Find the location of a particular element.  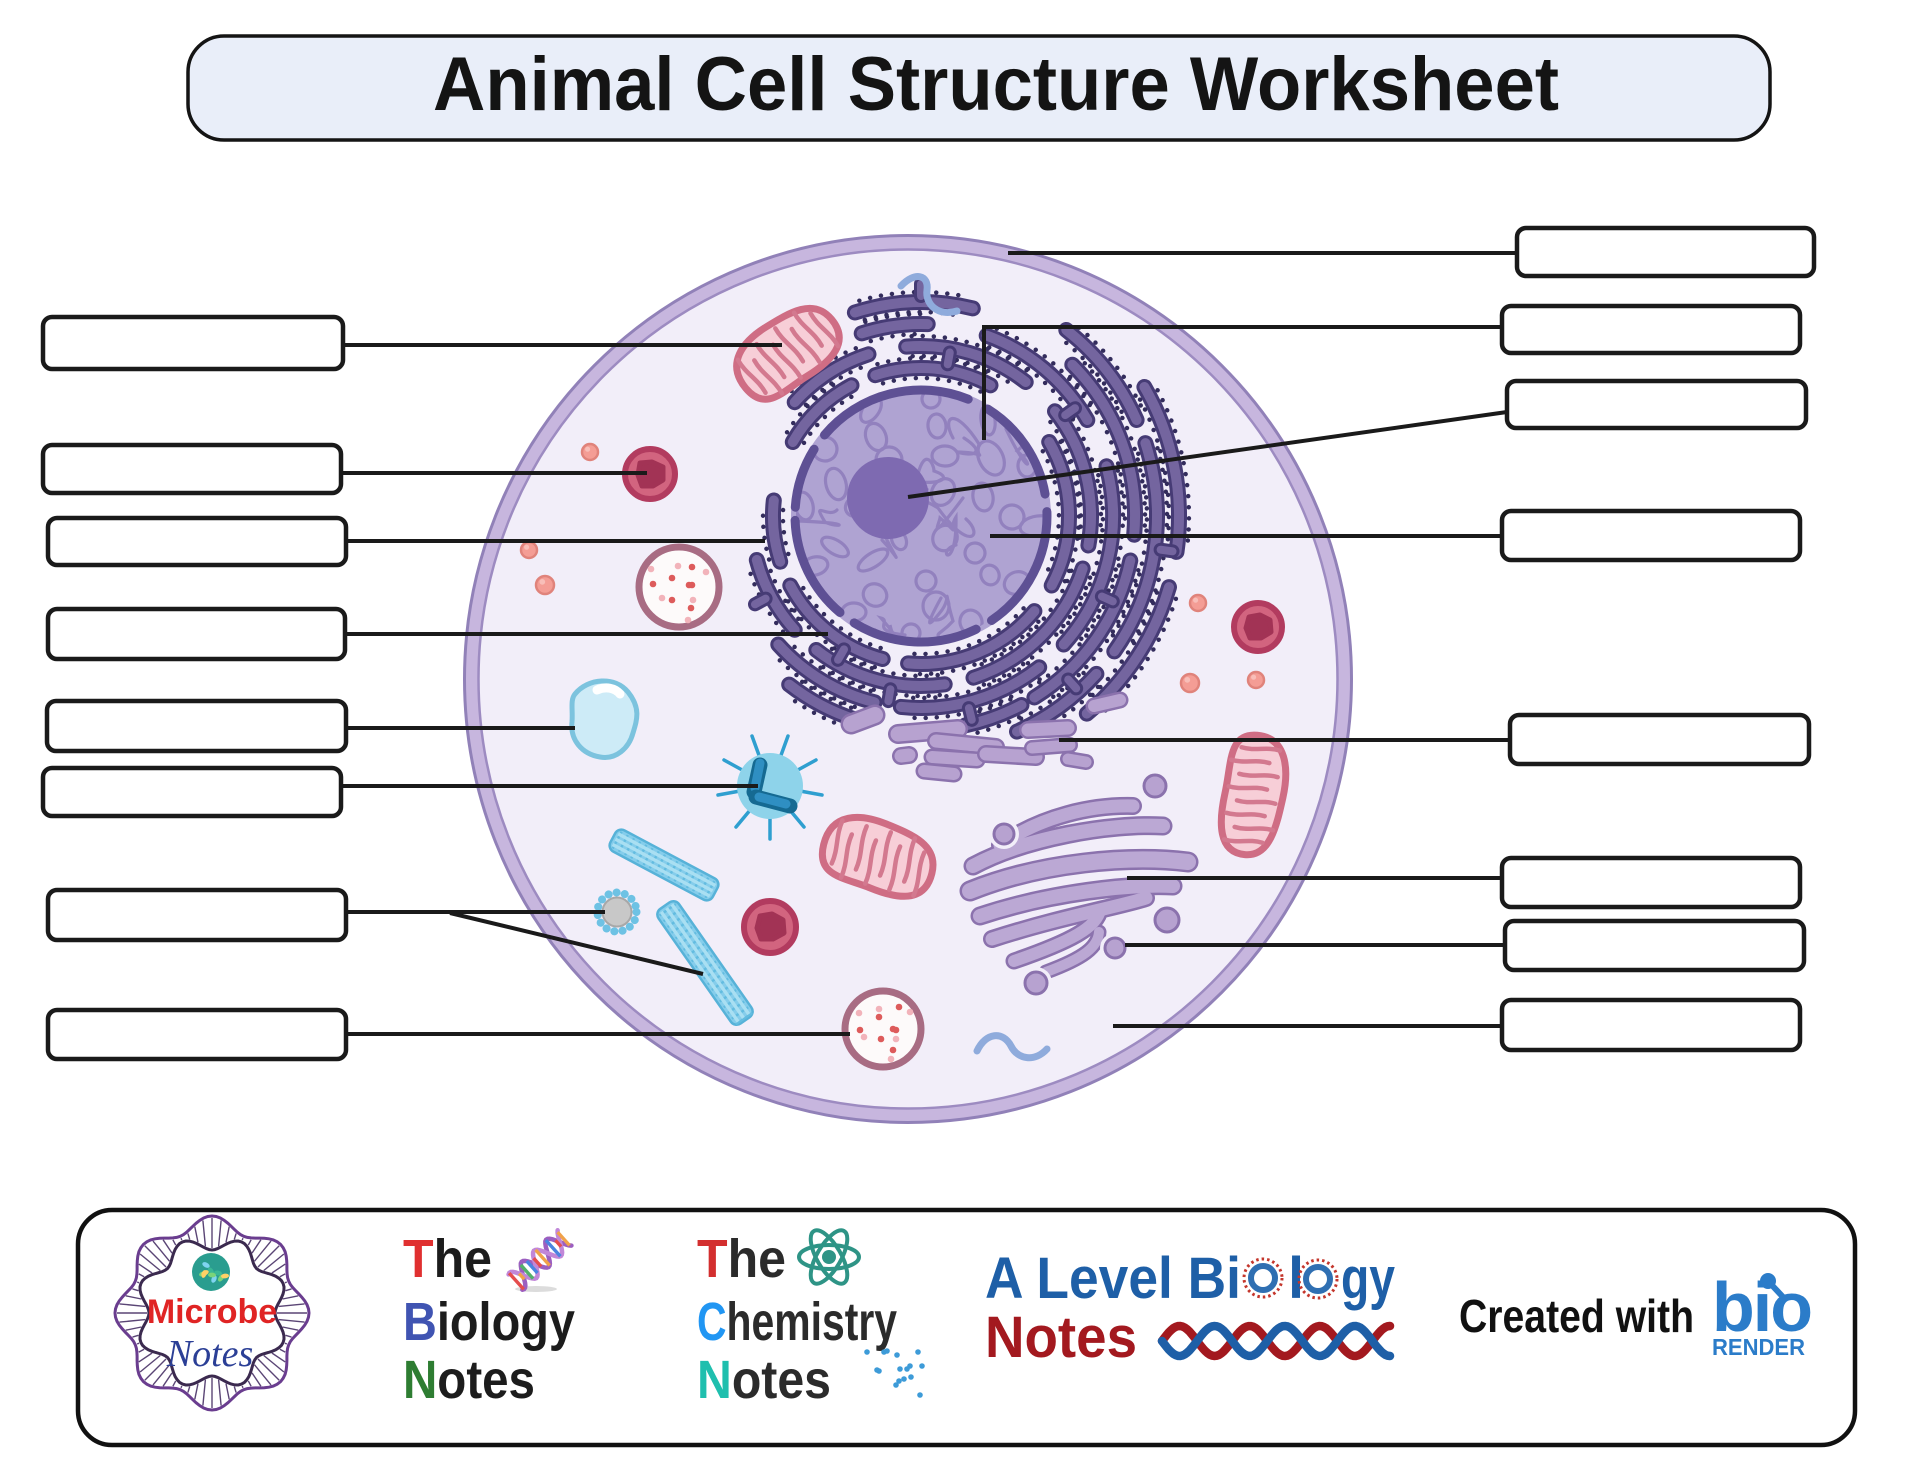

svg-text: A Level Bi is located at coordinates (1113, 1278).